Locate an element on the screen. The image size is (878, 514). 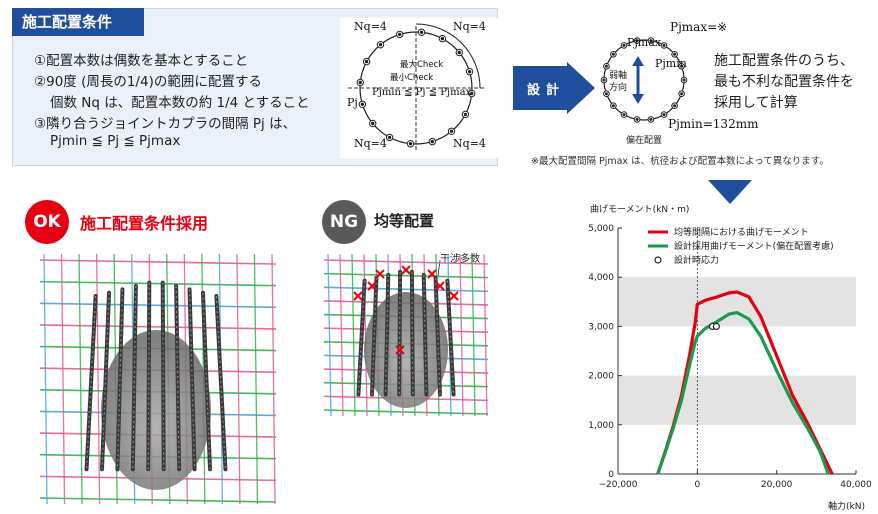
pj-label: Pj is located at coordinates (352, 102).